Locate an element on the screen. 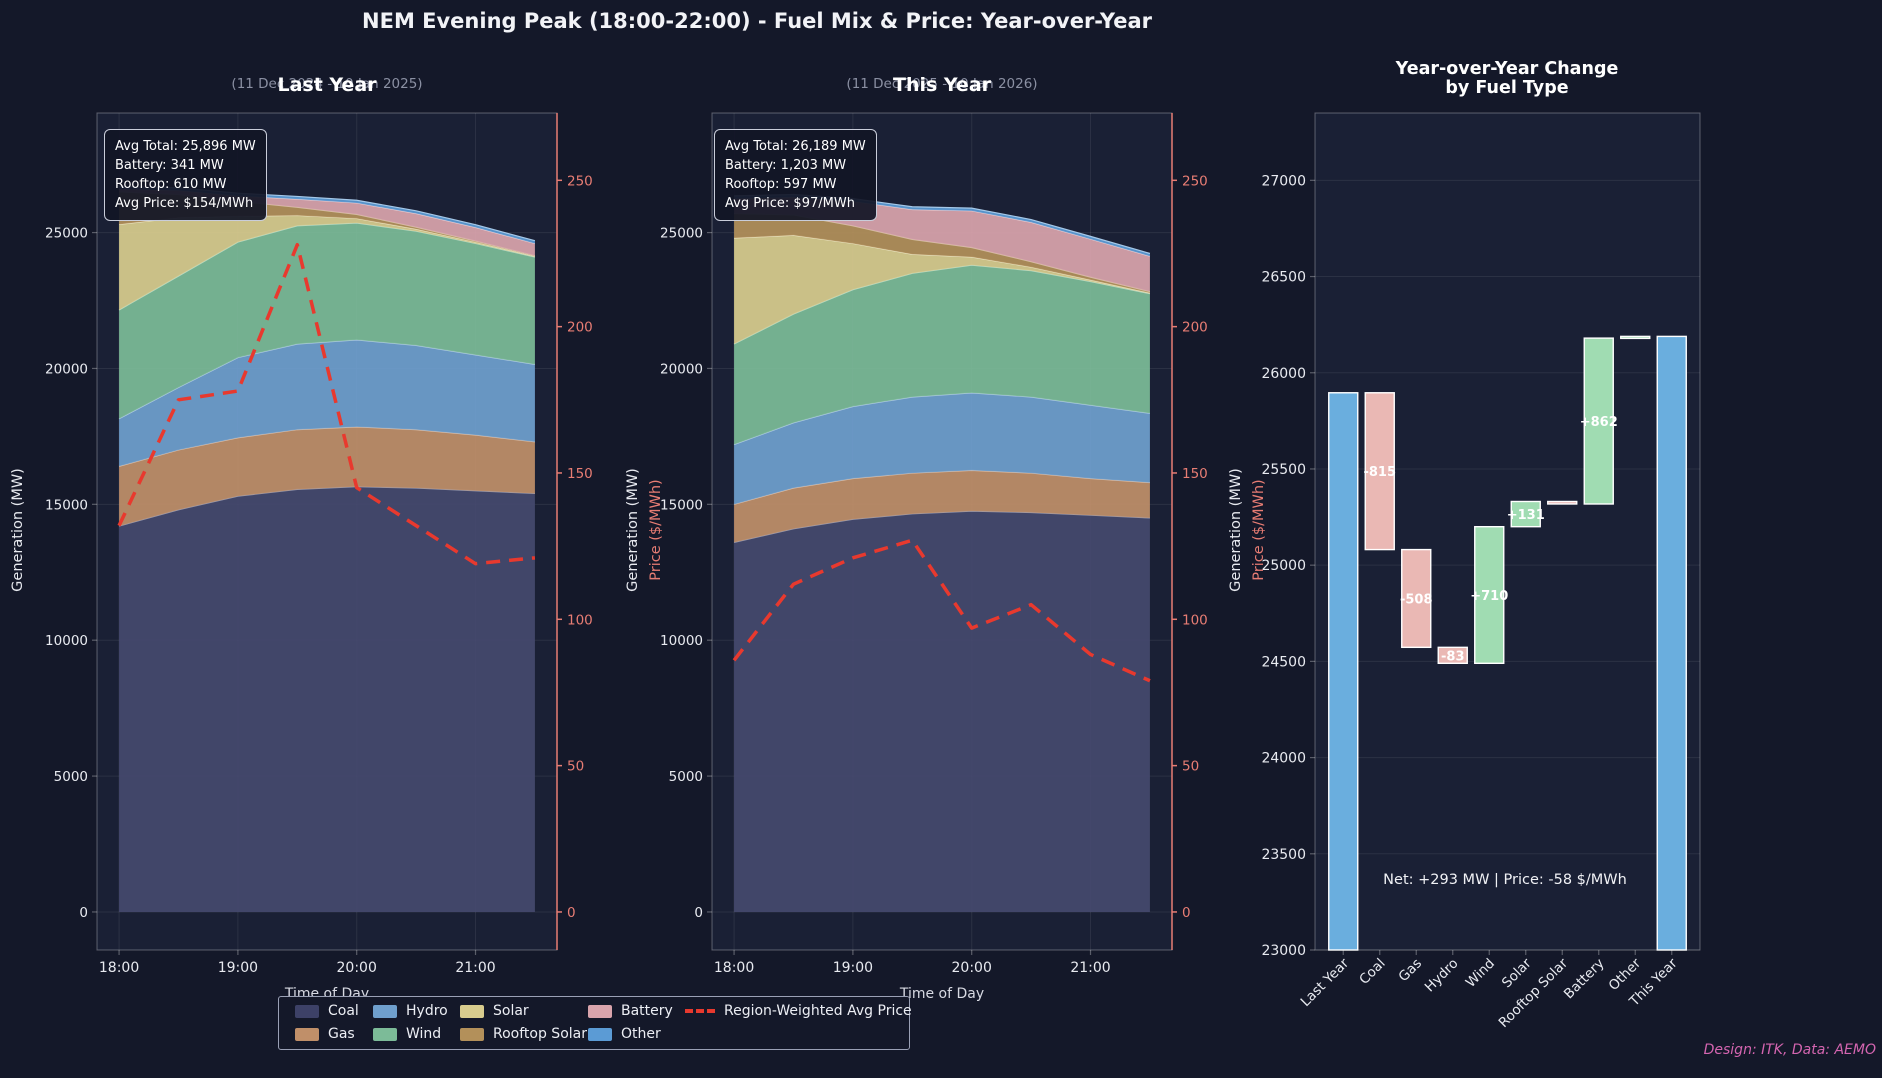  waterfall-bar-coal is located at coordinates (1379, 471).